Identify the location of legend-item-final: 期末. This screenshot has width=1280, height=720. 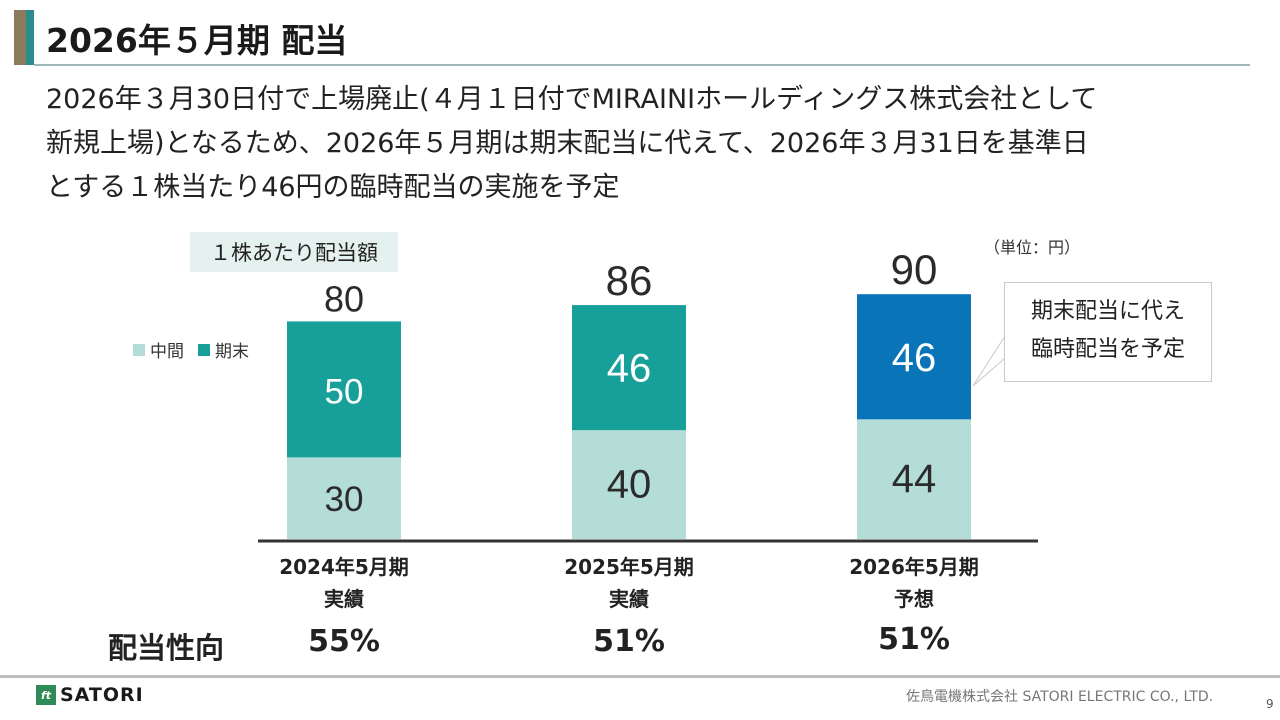
(223, 349).